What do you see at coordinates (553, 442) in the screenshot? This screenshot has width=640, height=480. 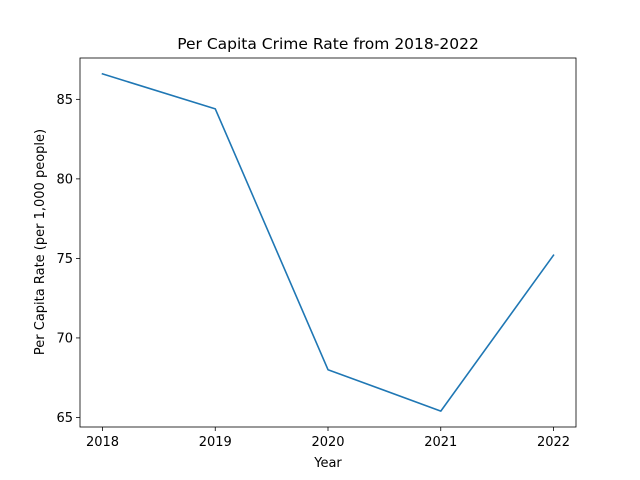 I see `x-tick-label: 2022` at bounding box center [553, 442].